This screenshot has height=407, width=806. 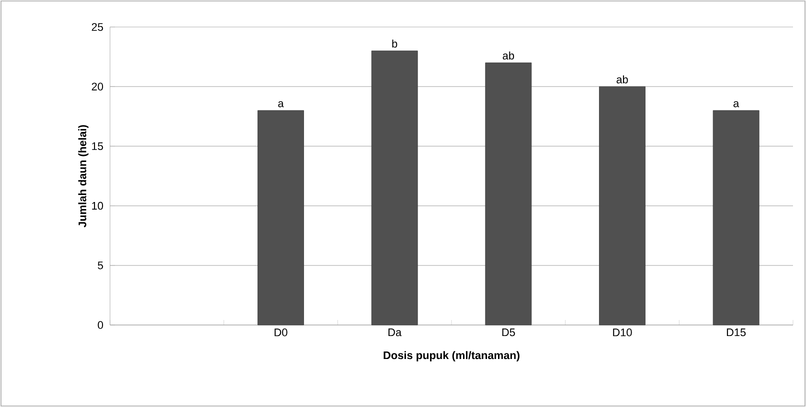 I want to click on y-tick-label: 10, so click(x=98, y=206).